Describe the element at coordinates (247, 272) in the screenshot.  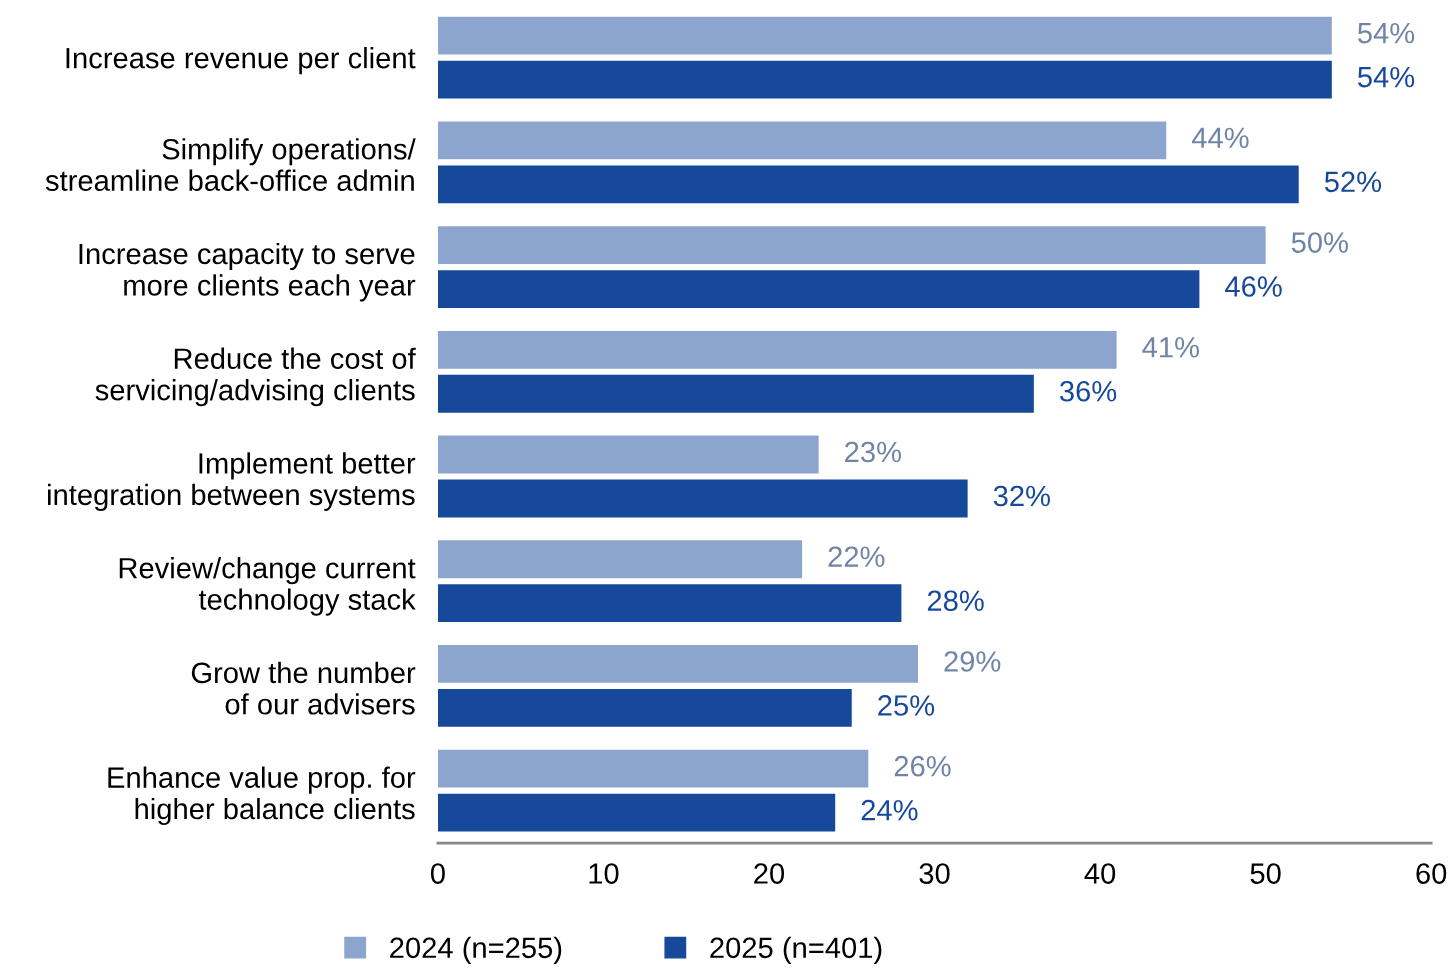
I see `y-tick-label: Increase capacity to serve more clients each year` at that location.